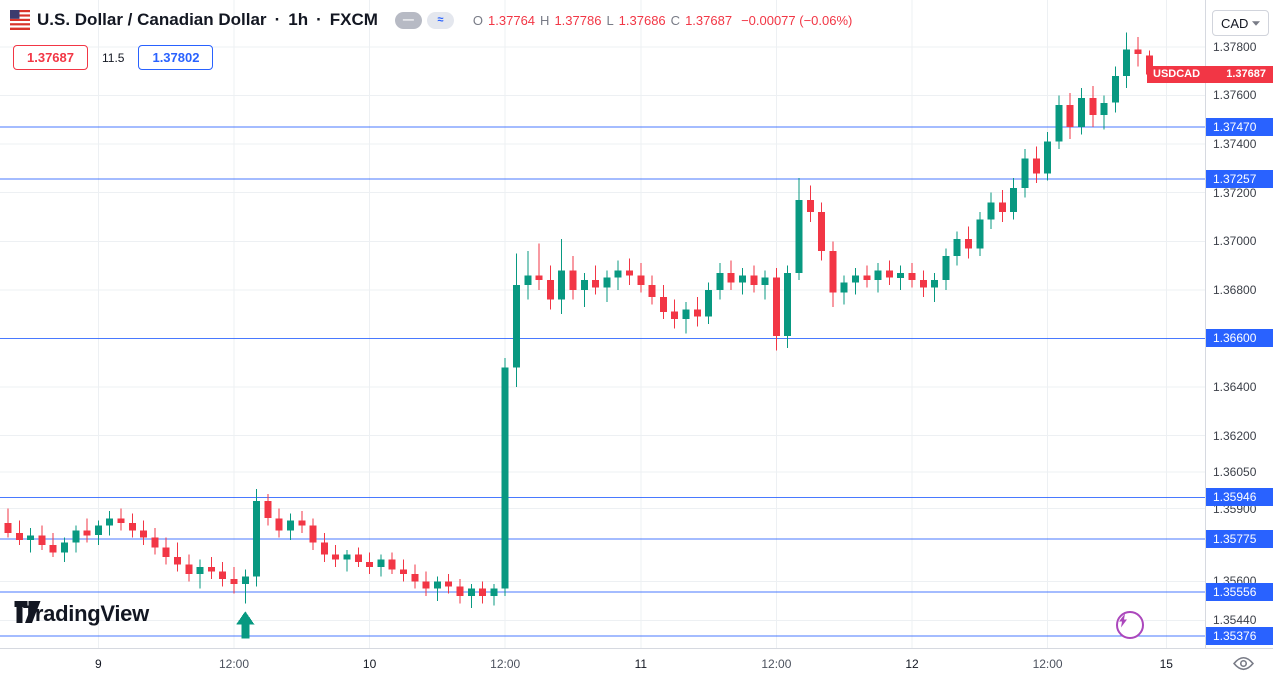  What do you see at coordinates (20, 20) in the screenshot?
I see `us-flag-icon` at bounding box center [20, 20].